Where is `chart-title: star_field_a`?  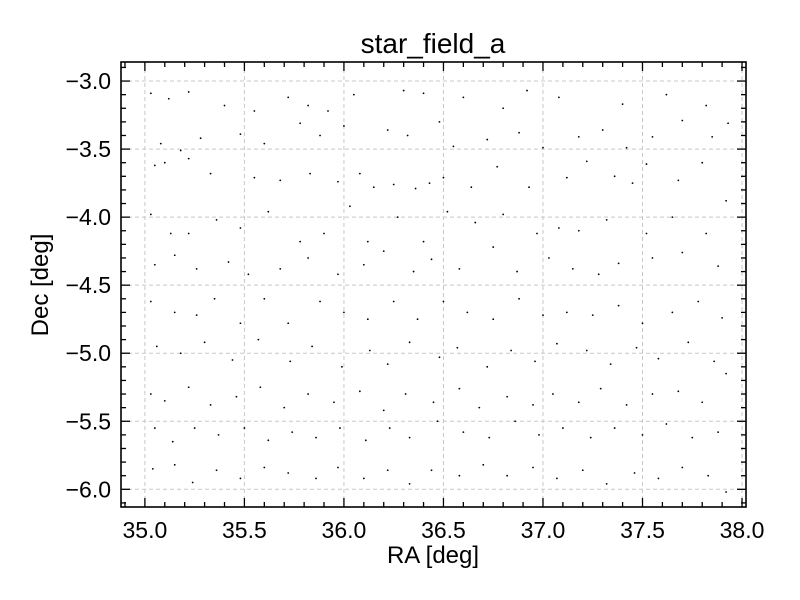 chart-title: star_field_a is located at coordinates (433, 43).